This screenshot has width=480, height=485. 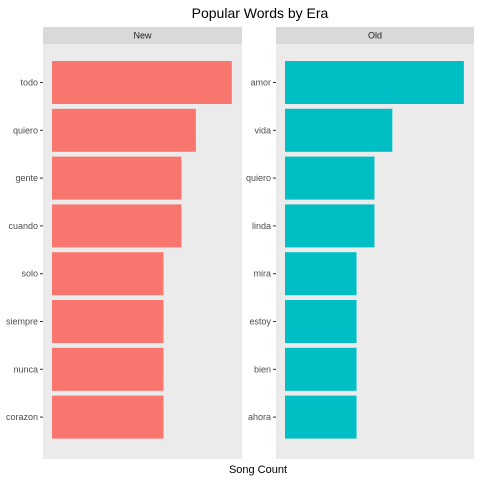 What do you see at coordinates (260, 322) in the screenshot?
I see `y-tick-label-estoy: estoy` at bounding box center [260, 322].